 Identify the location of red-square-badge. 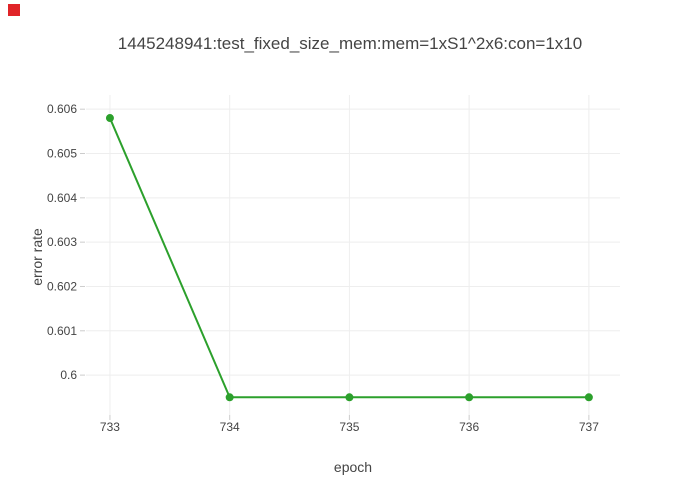
(14, 10).